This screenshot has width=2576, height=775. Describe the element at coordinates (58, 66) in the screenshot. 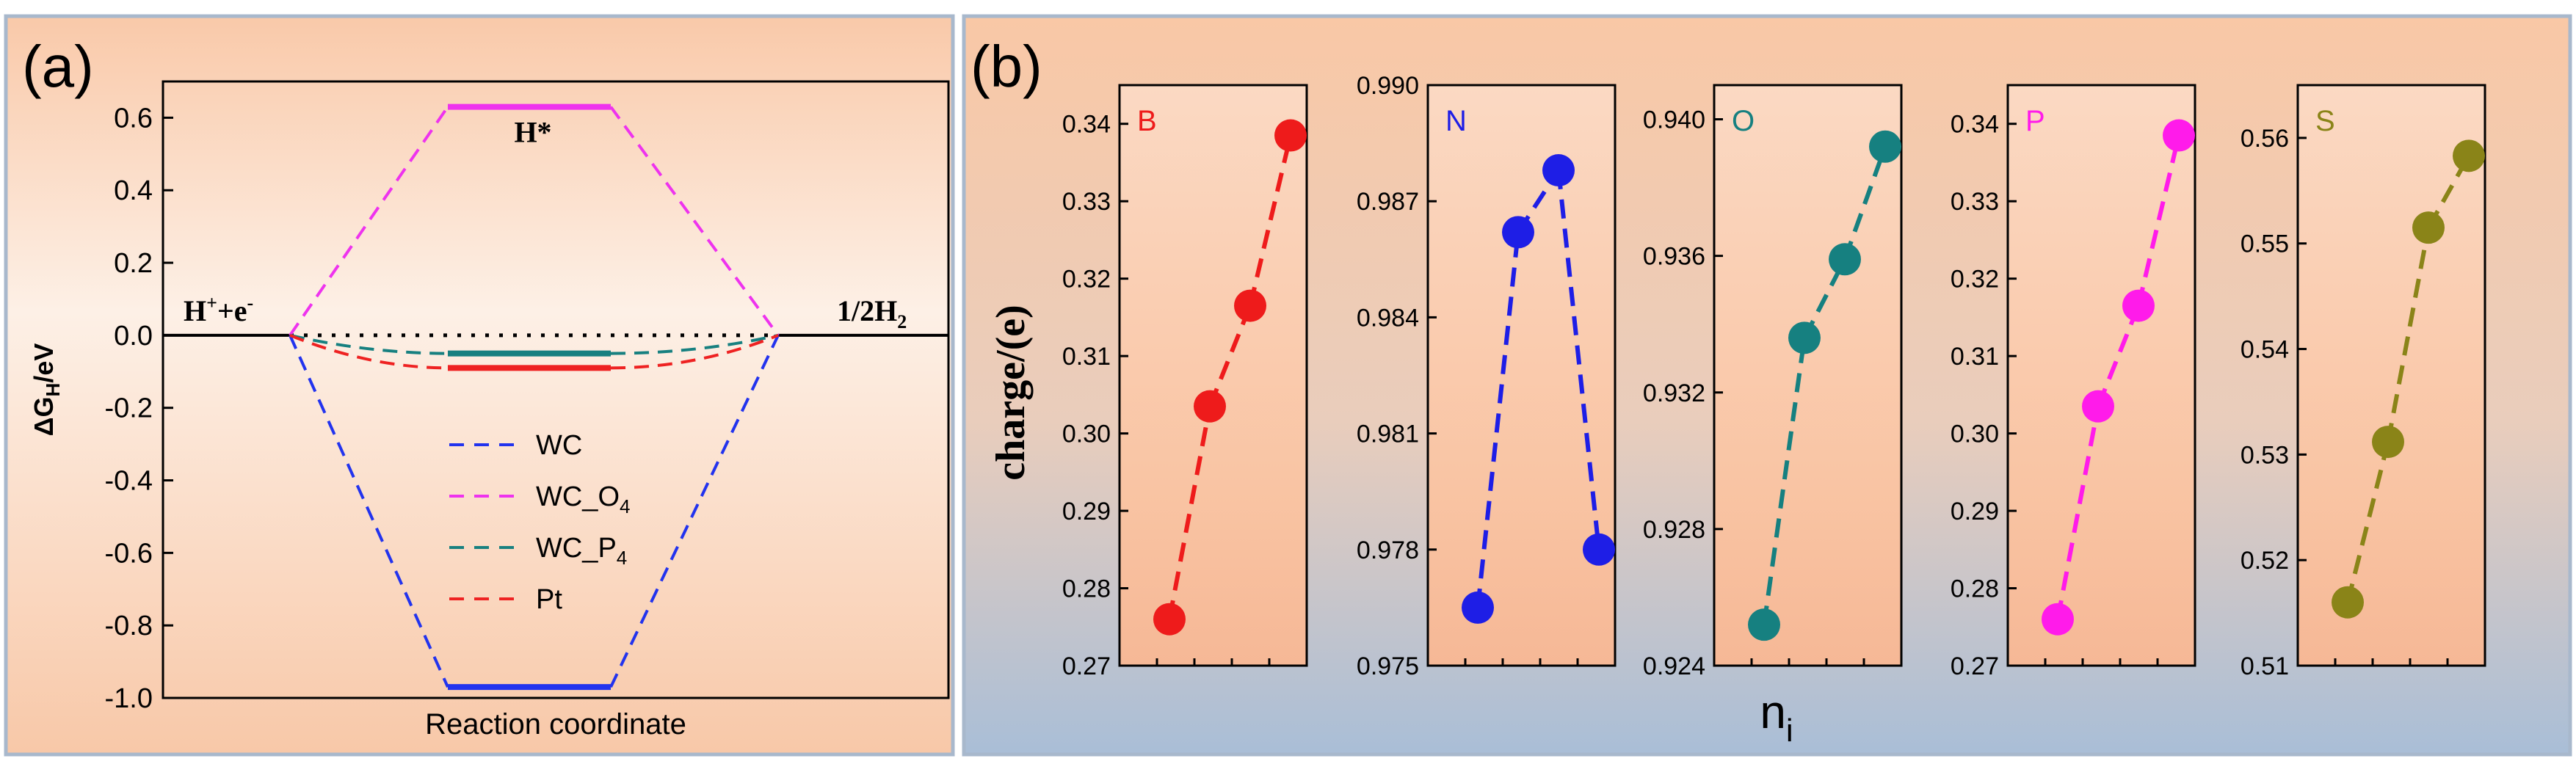

I see `panel-a-label: (a)` at that location.